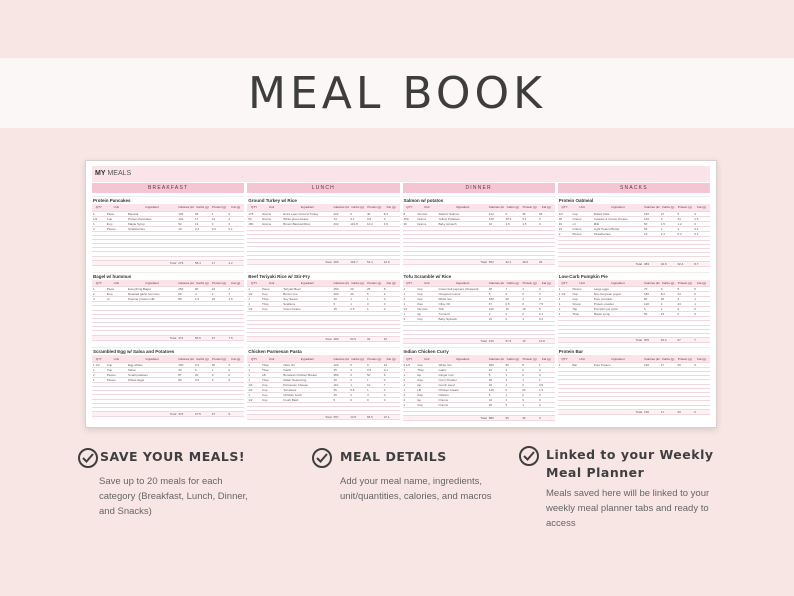 This screenshot has width=794, height=596. I want to click on table-cell: 150, so click(409, 219).